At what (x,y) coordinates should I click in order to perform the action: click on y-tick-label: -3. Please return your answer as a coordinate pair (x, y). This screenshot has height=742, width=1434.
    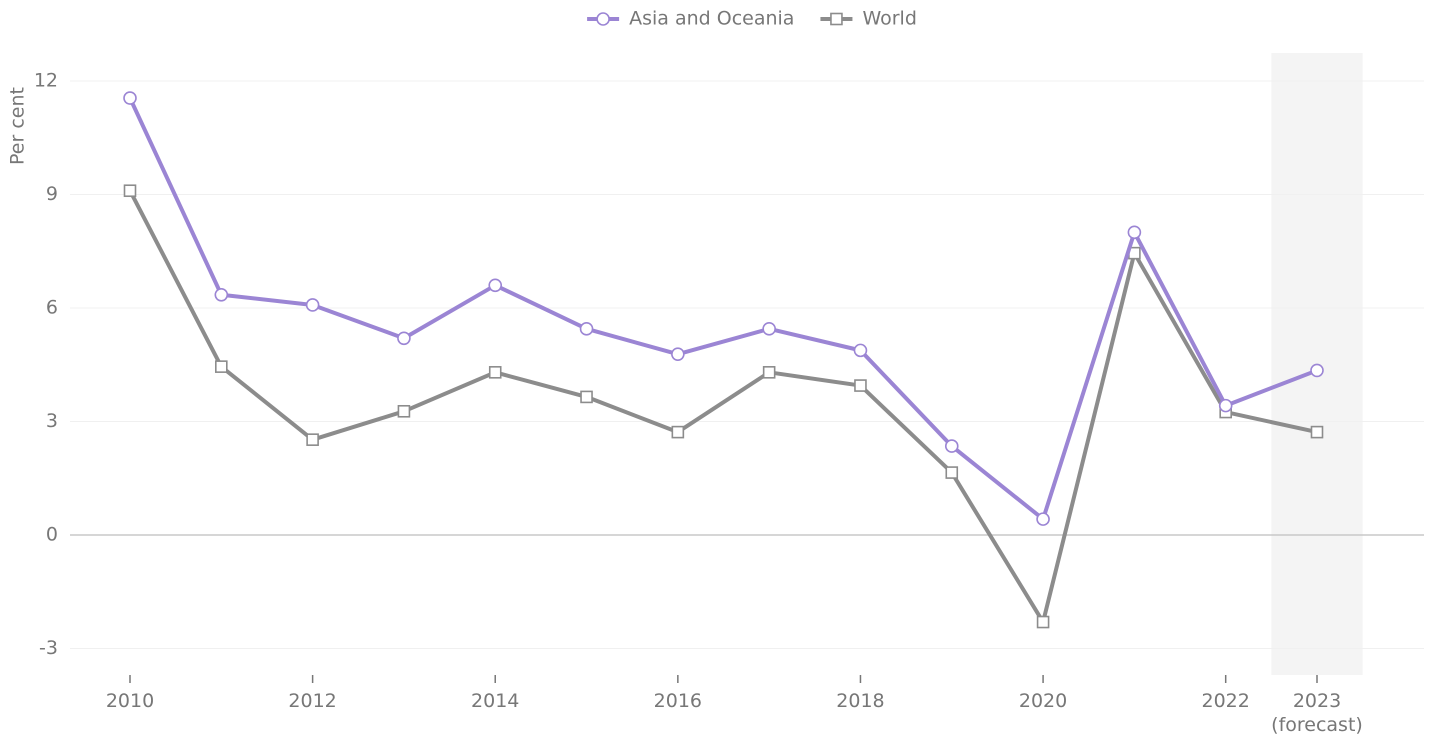
    Looking at the image, I should click on (48, 648).